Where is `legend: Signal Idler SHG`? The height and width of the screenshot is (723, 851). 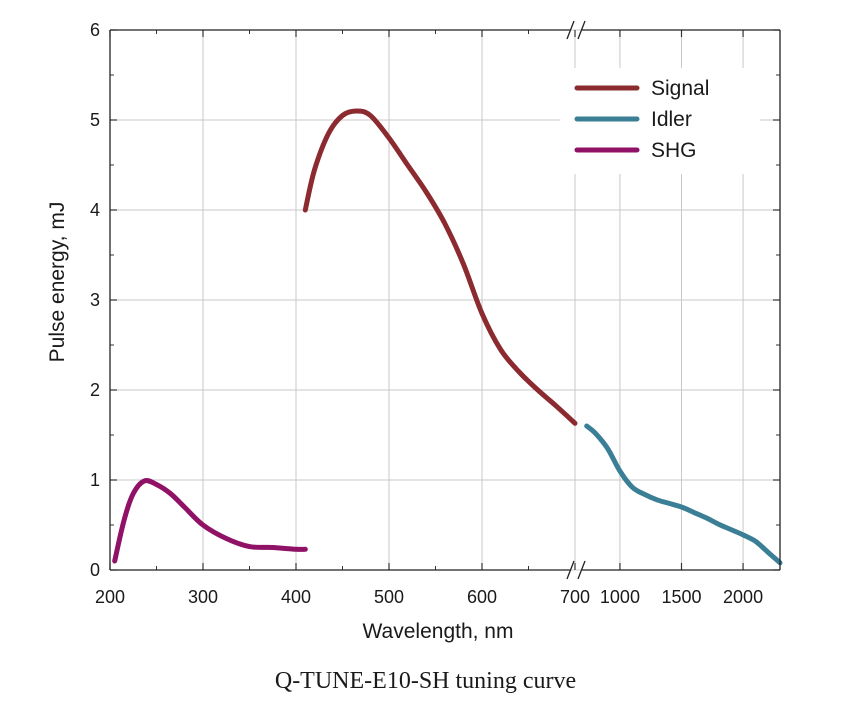 legend: Signal Idler SHG is located at coordinates (660, 121).